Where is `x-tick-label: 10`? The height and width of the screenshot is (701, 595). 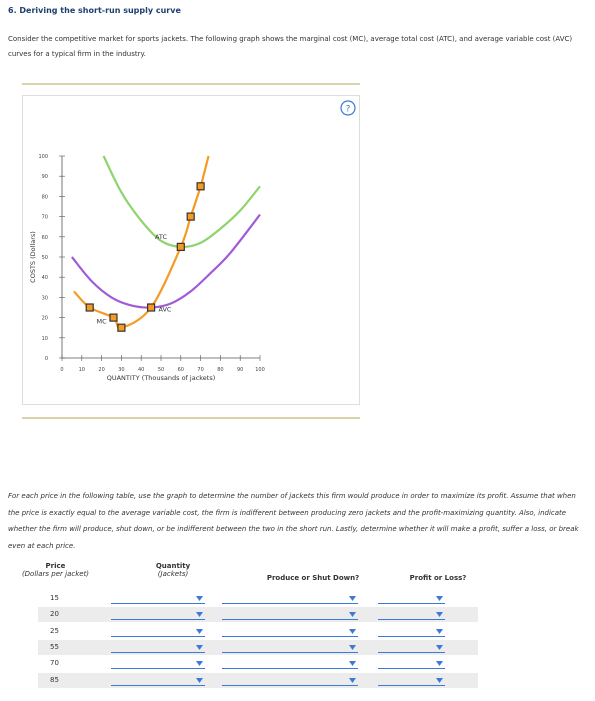 x-tick-label: 10 is located at coordinates (82, 370).